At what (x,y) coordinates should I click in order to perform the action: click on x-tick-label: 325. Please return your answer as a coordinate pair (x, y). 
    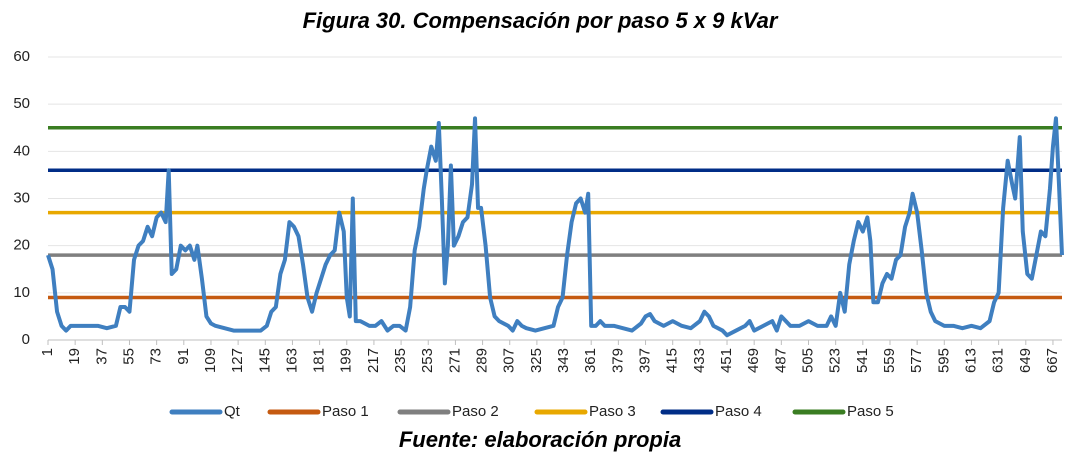
    Looking at the image, I should click on (536, 360).